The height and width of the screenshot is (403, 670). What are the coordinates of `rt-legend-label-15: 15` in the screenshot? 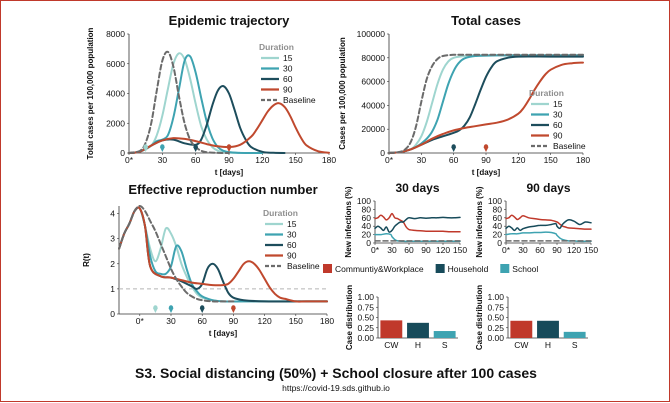 It's located at (292, 224).